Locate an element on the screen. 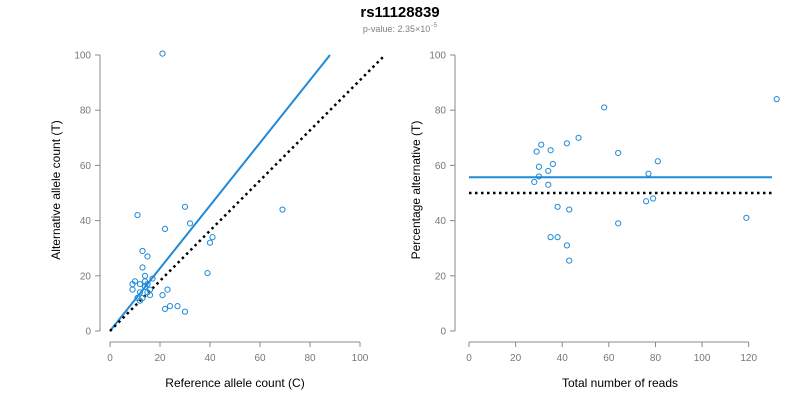  y-axis-label: Alternative allele count (T) is located at coordinates (56, 189).